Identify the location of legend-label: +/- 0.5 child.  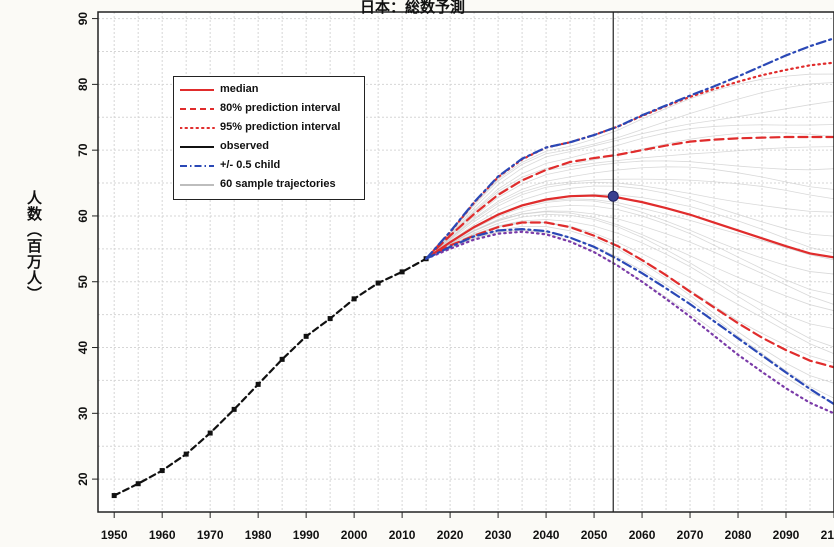
(250, 165).